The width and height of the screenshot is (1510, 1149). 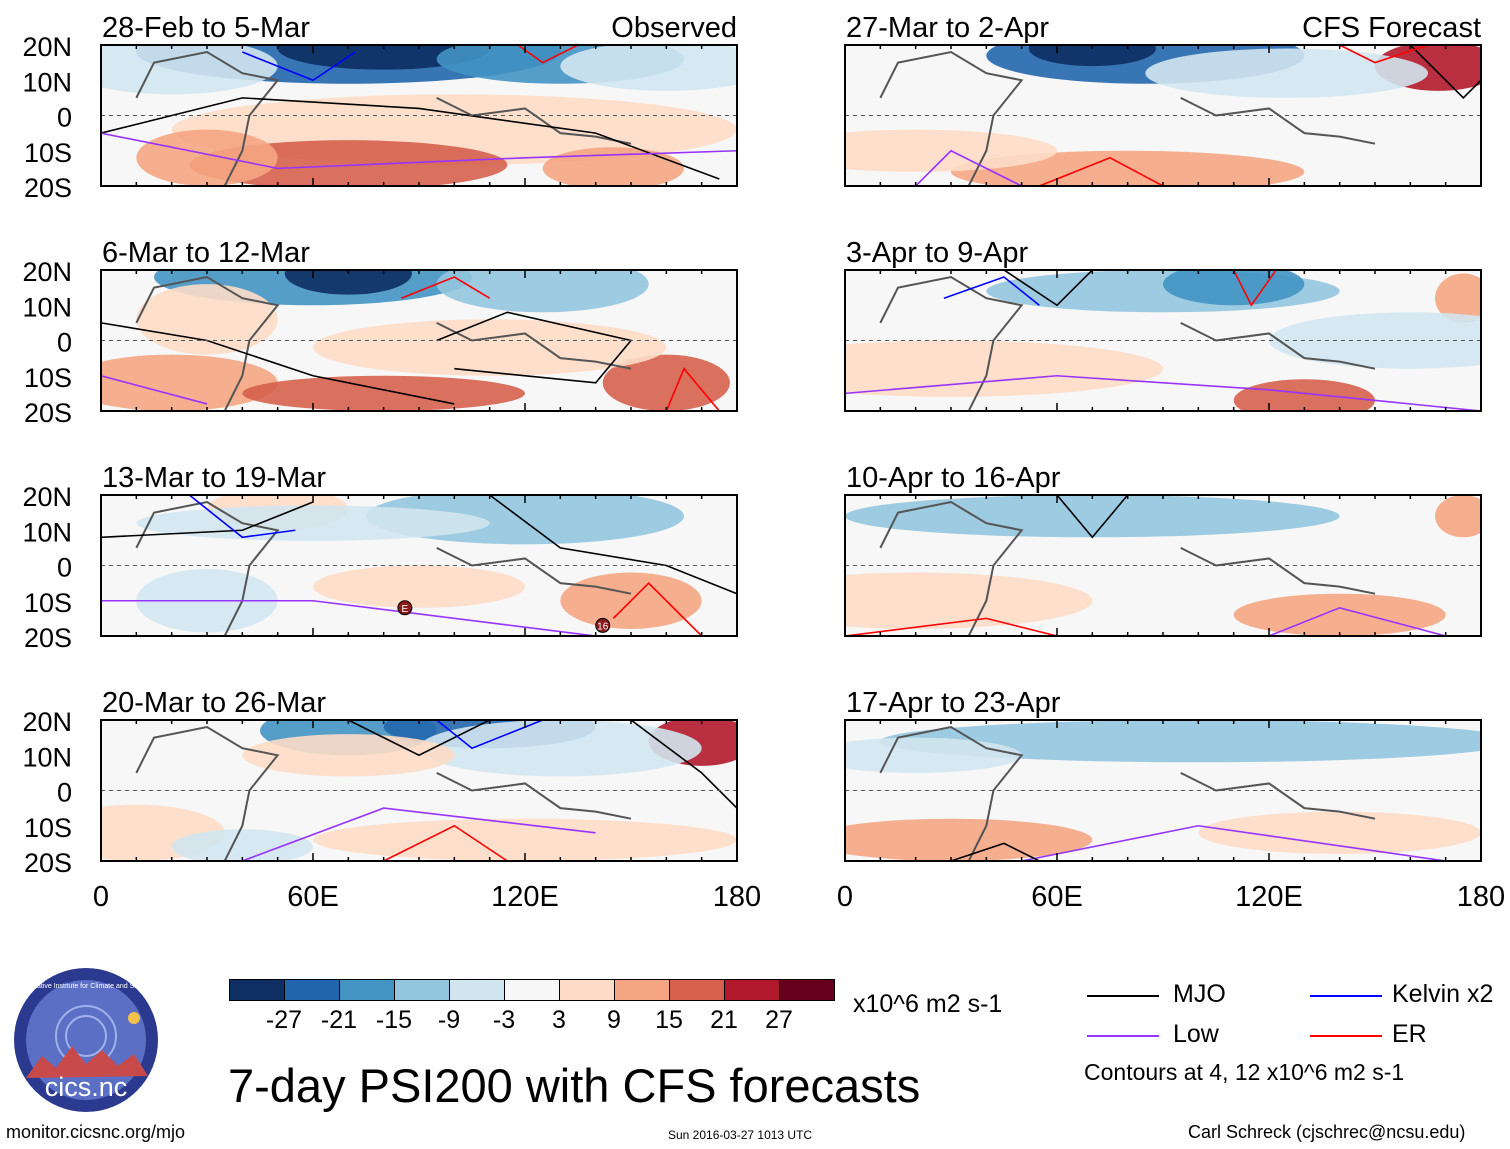 I want to click on storm-marker: 16, so click(x=603, y=625).